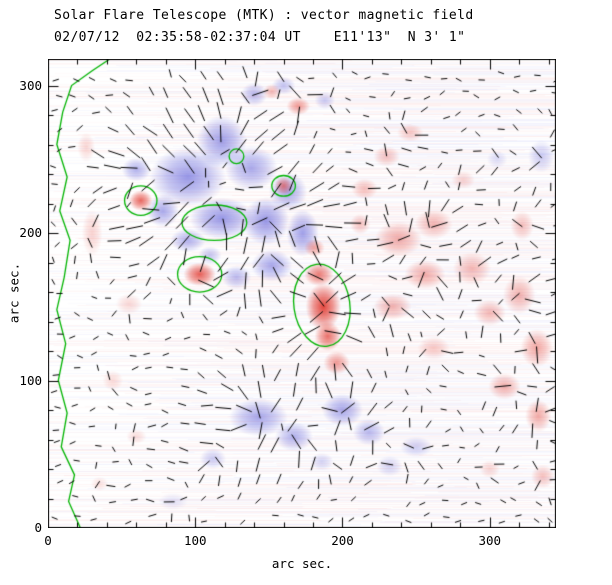 The image size is (612, 585). I want to click on x-tick-label: 100, so click(195, 540).